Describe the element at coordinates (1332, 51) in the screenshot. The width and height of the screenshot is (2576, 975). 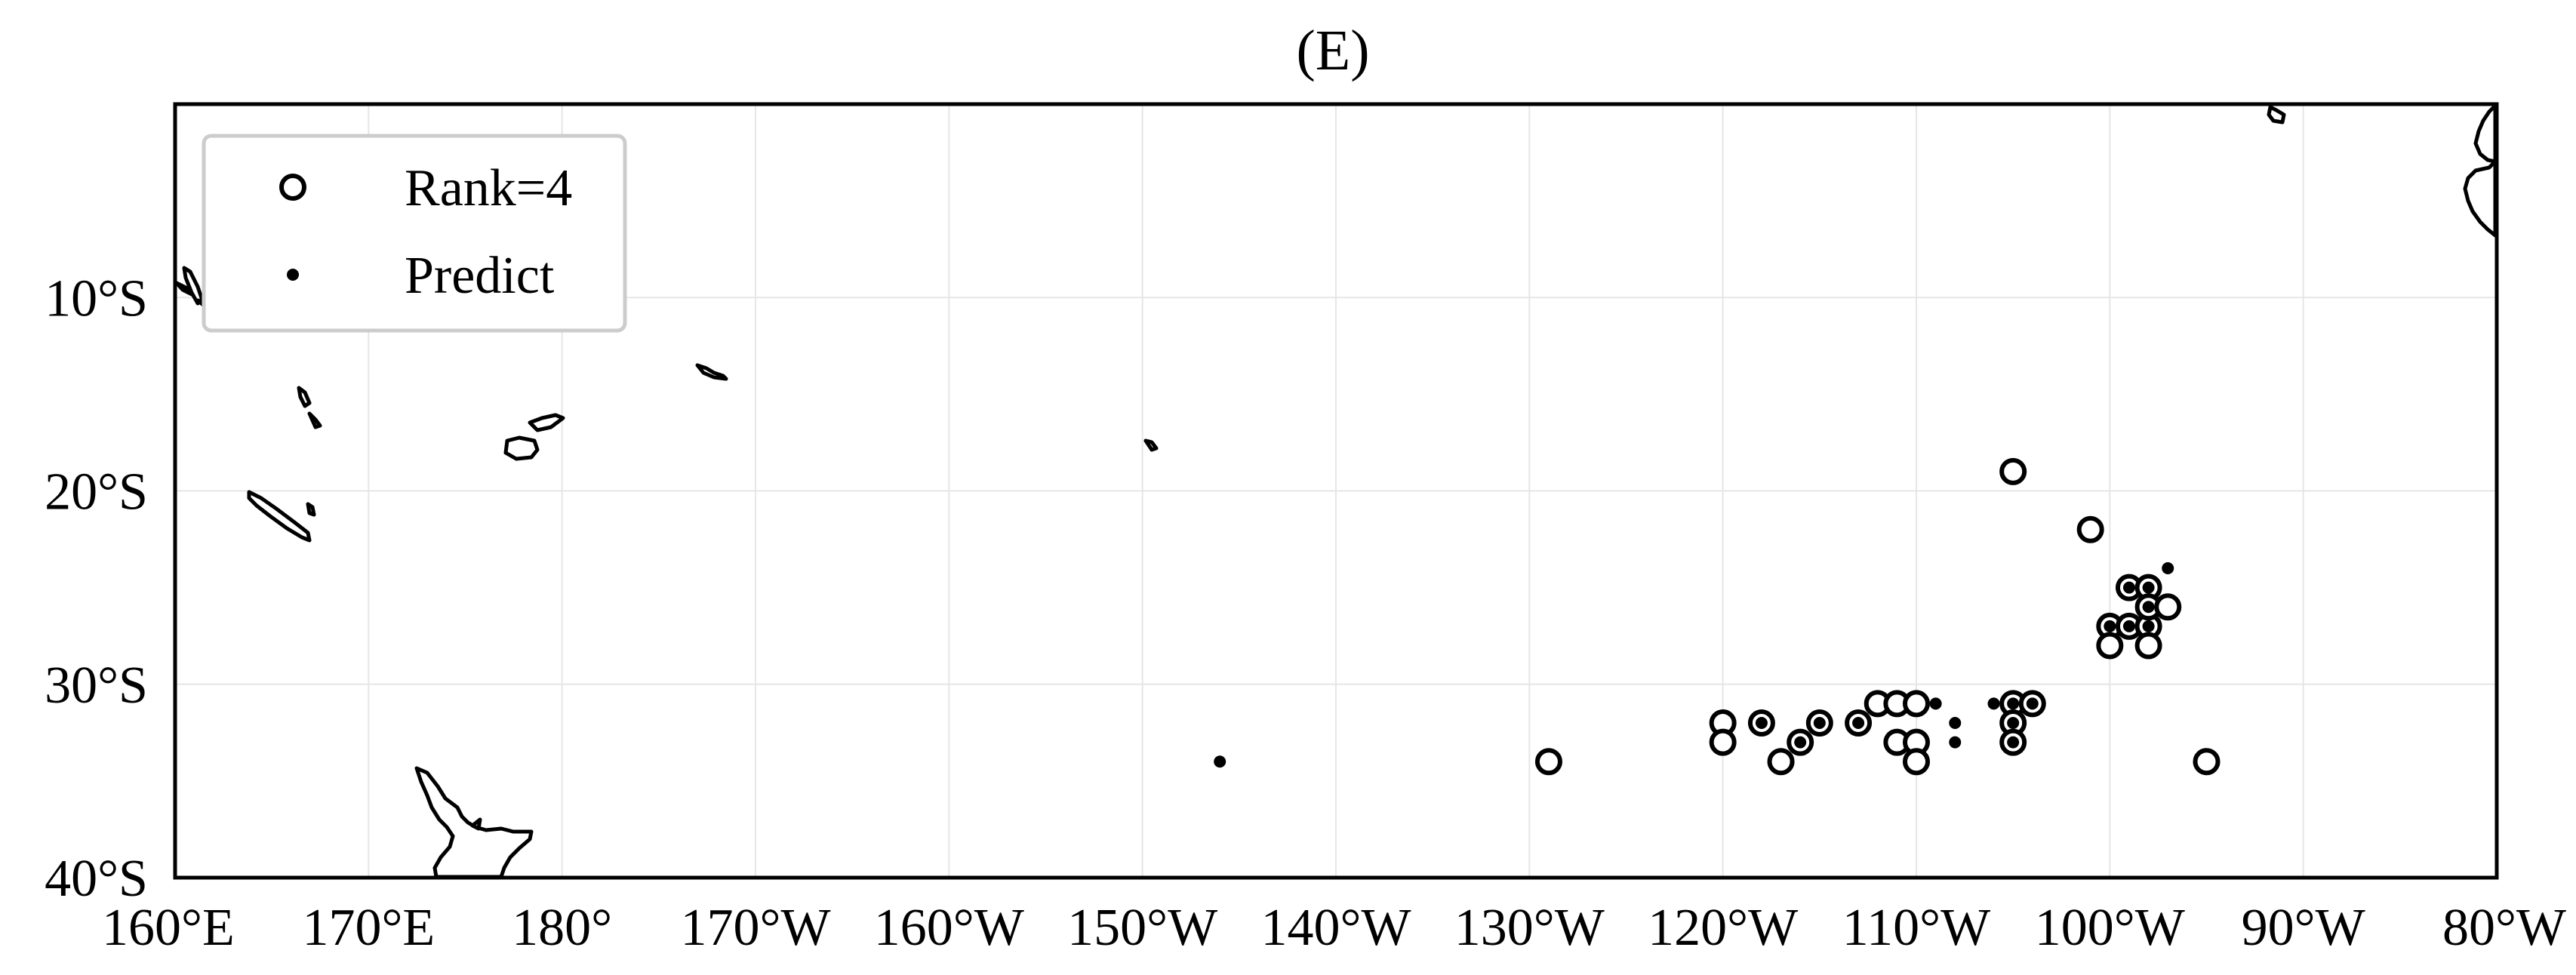
I see `figure-title: (E)` at that location.